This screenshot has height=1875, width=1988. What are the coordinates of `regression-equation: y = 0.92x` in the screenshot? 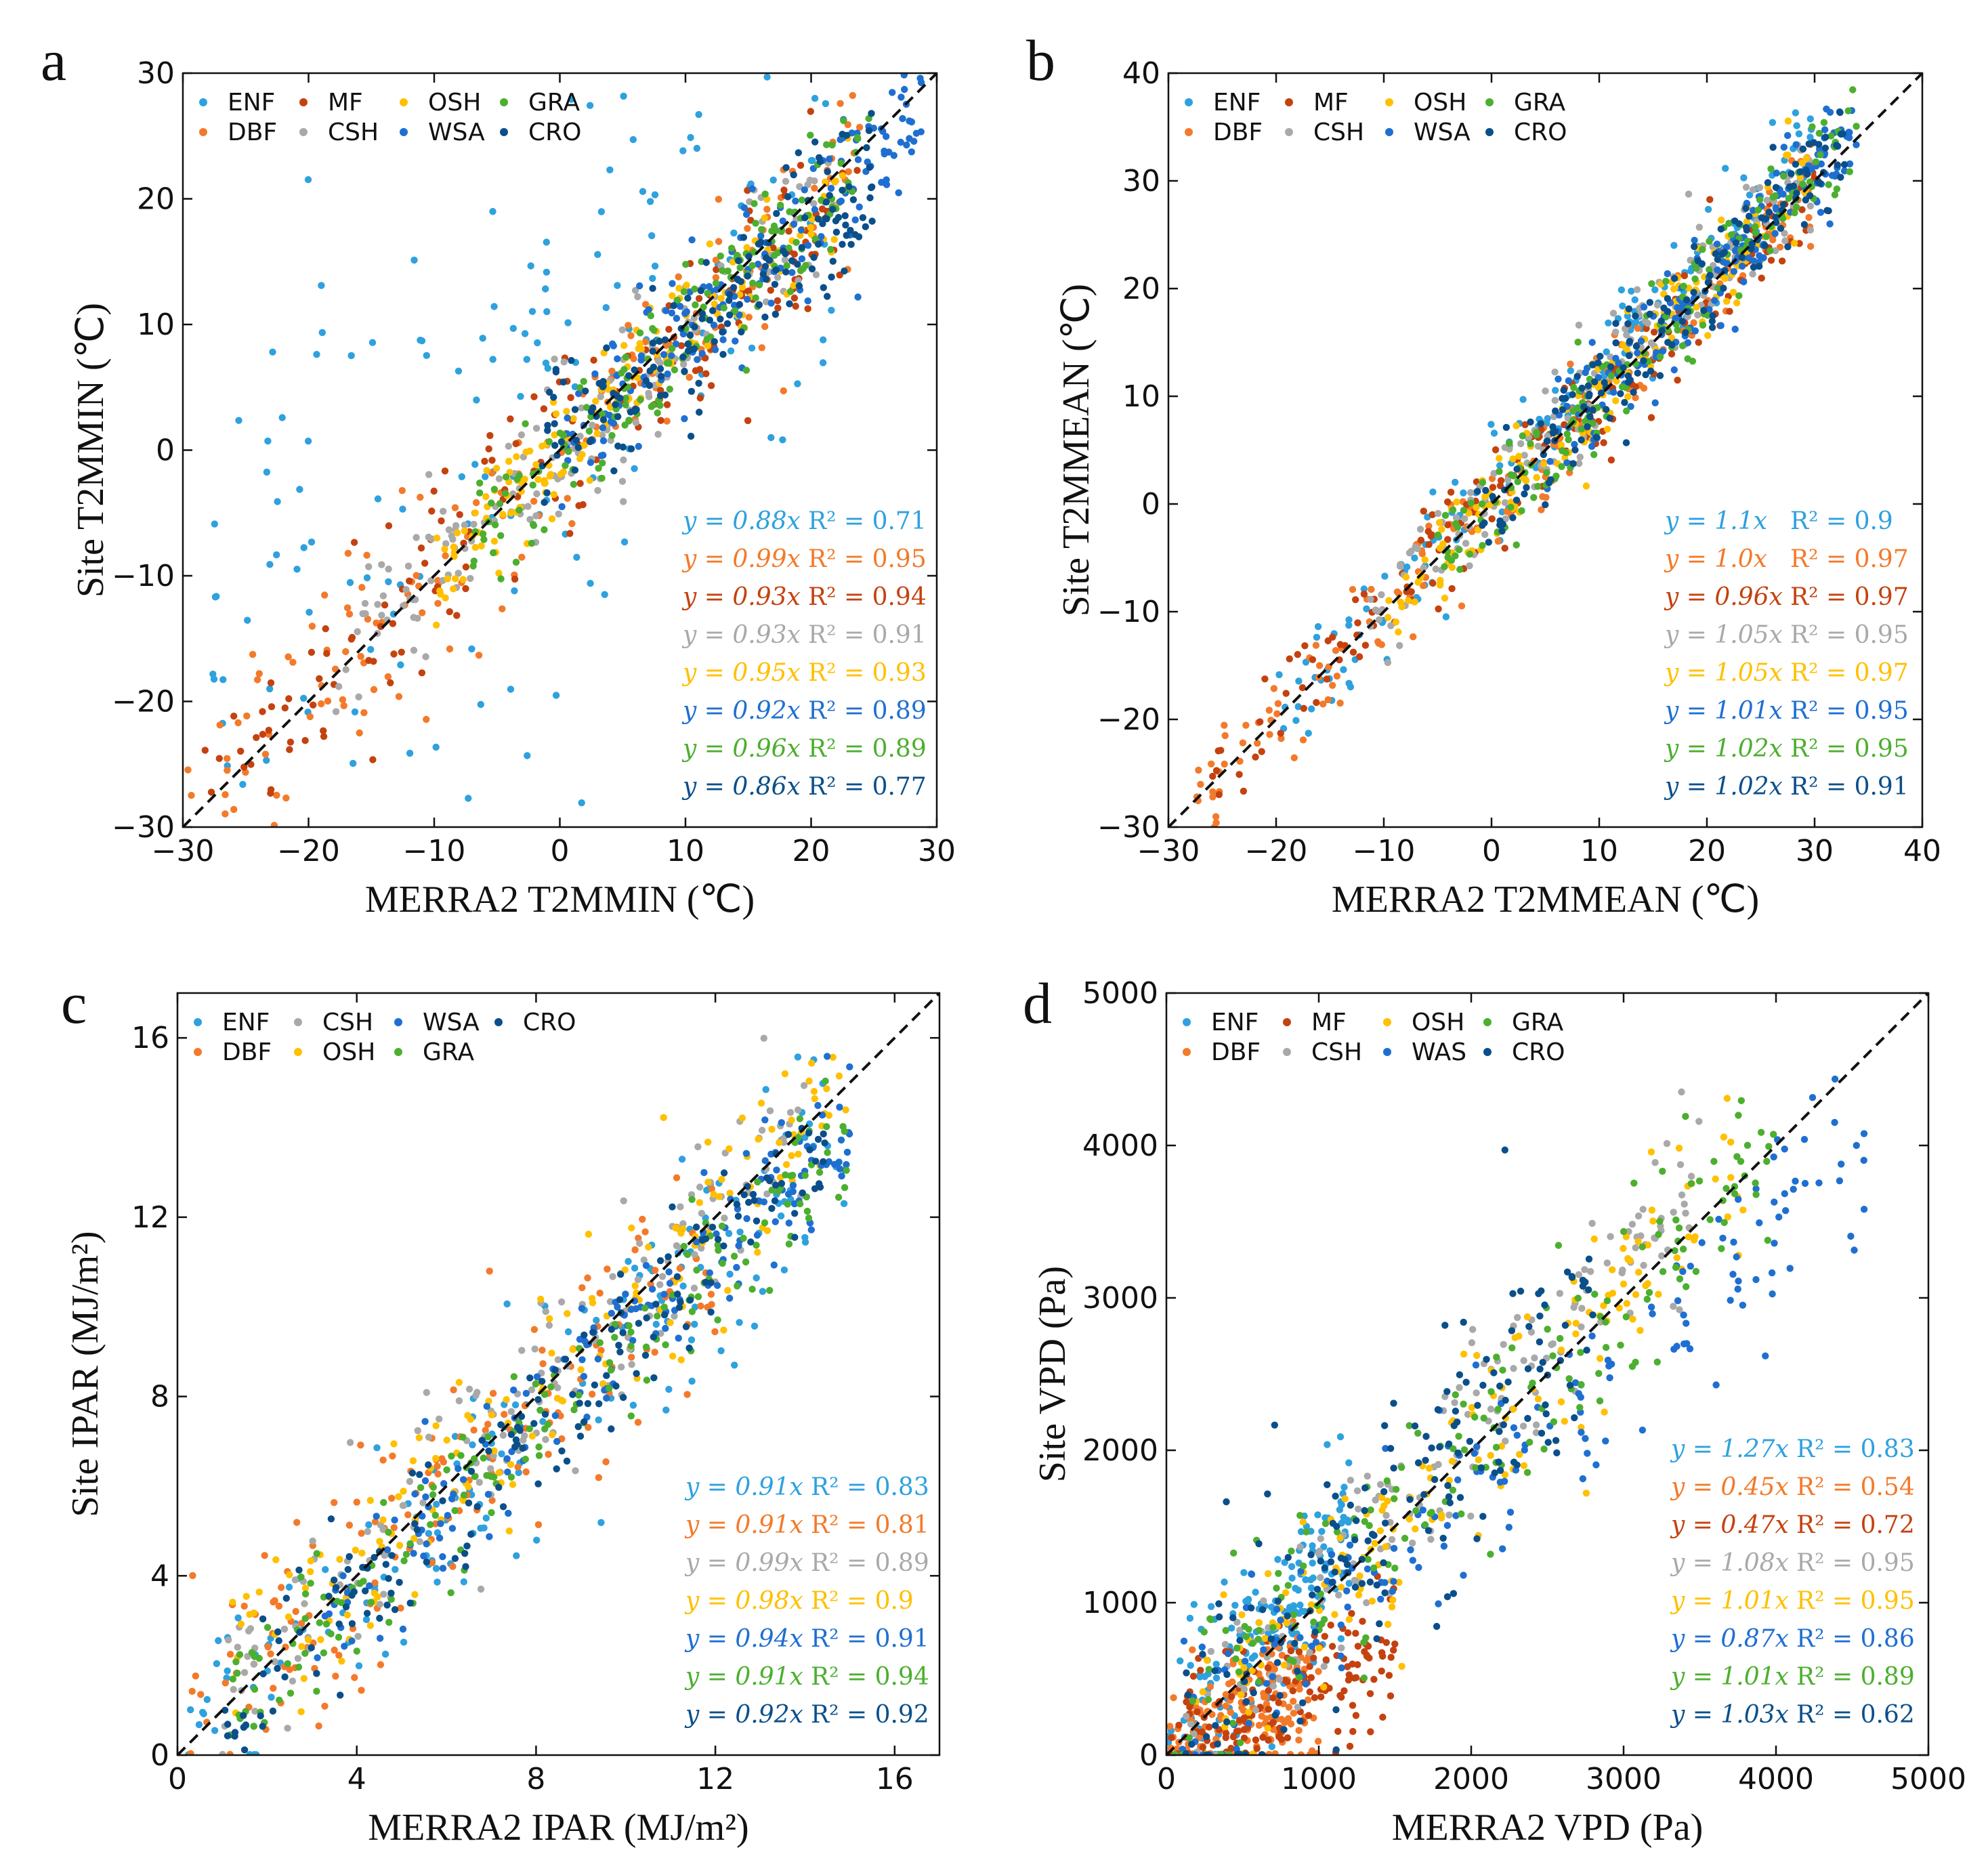 It's located at (741, 711).